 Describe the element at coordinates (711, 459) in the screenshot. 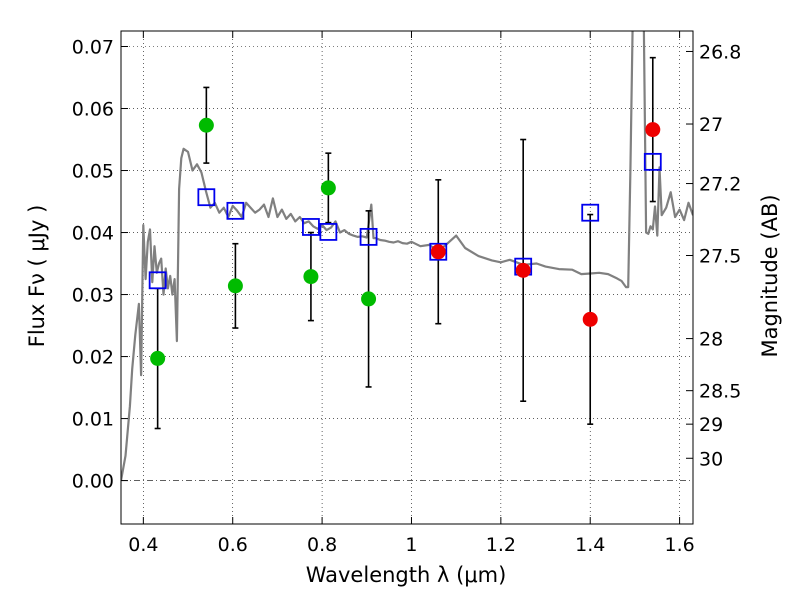

I see `mag-tick-label: 30` at that location.